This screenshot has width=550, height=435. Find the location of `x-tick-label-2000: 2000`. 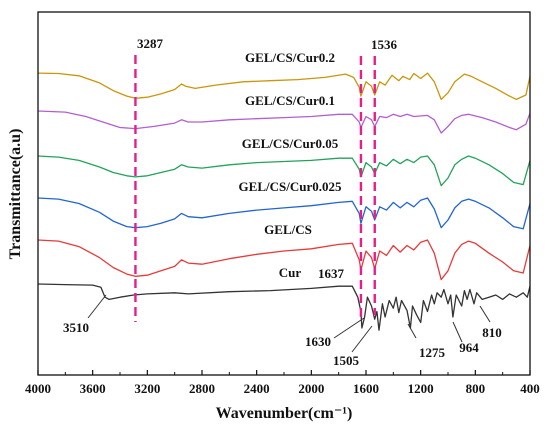

x-tick-label-2000: 2000 is located at coordinates (311, 388).